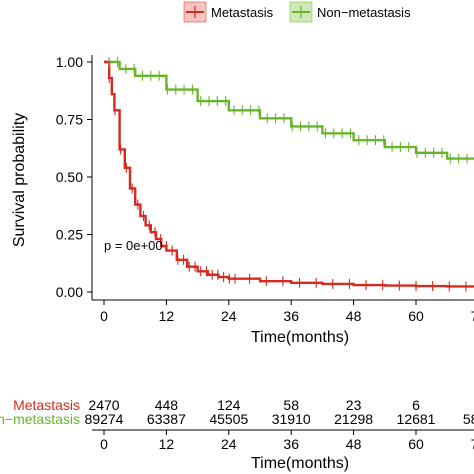 The width and height of the screenshot is (474, 474). I want to click on risk-value-metastasis: 124, so click(229, 405).